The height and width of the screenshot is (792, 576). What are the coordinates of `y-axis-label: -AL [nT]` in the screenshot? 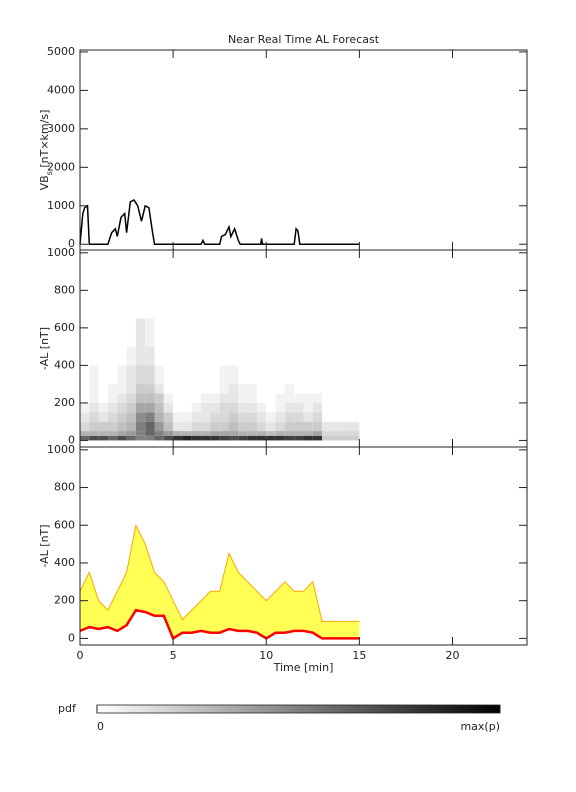 It's located at (44, 348).